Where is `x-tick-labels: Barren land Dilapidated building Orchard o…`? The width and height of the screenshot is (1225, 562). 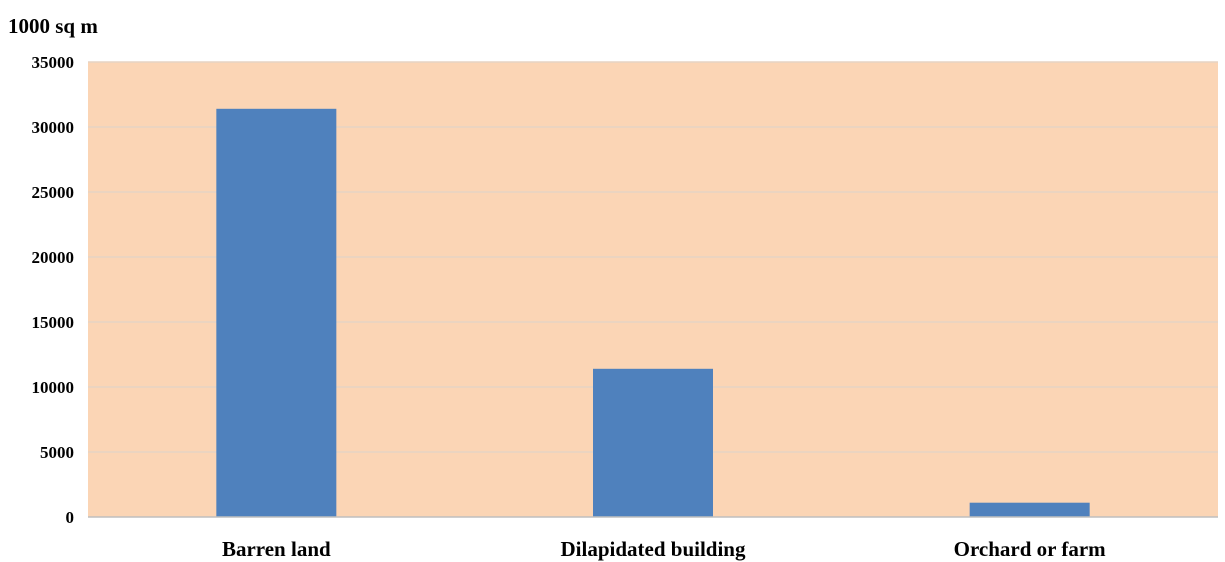
x-tick-labels: Barren land Dilapidated building Orchard o… is located at coordinates (664, 549).